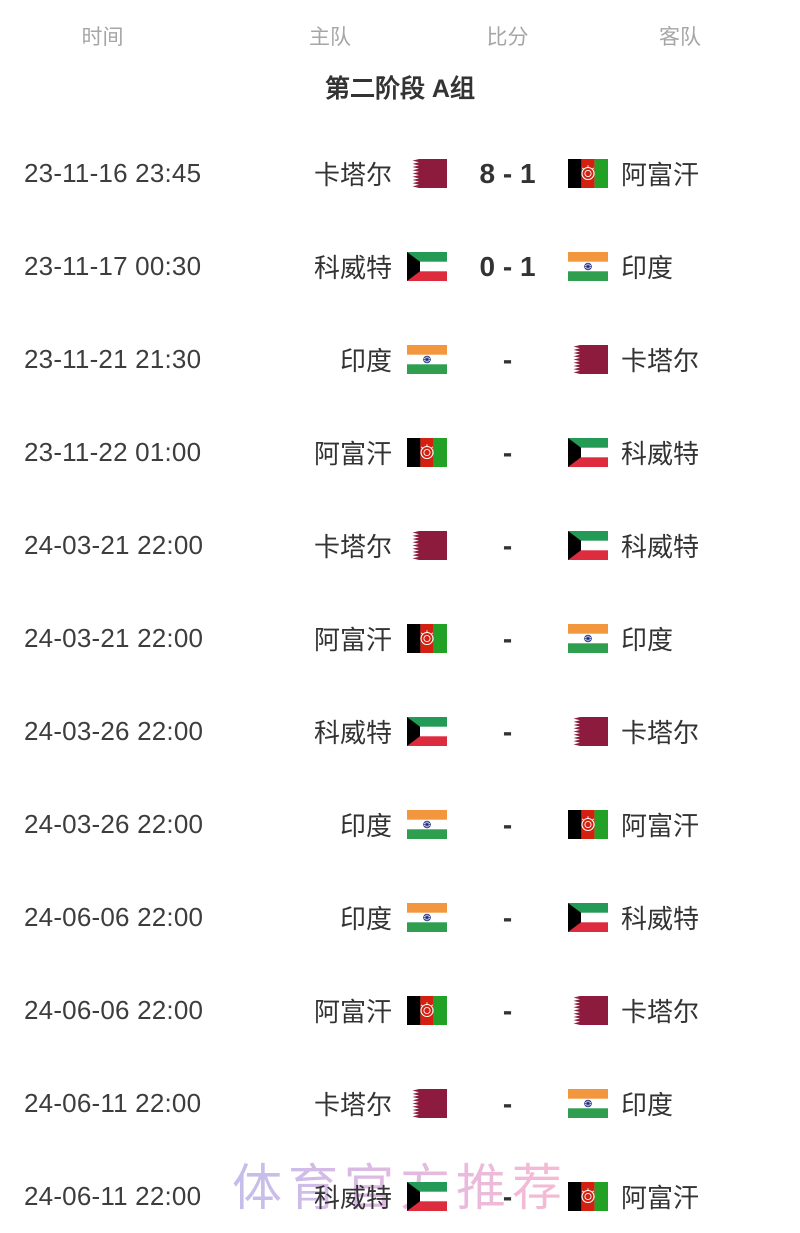  I want to click on match-row: 24-06-11 22:00 科威特 - 阿富汗, so click(400, 1191).